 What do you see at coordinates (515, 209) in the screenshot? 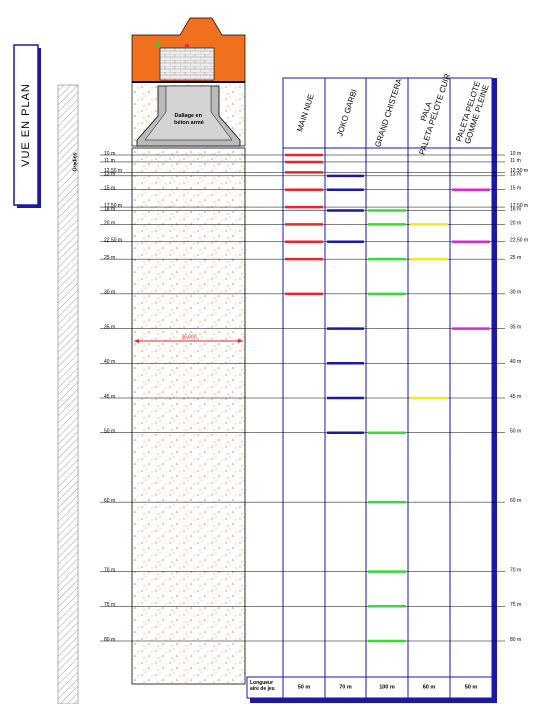
I see `distance-label-right: 18 m` at bounding box center [515, 209].